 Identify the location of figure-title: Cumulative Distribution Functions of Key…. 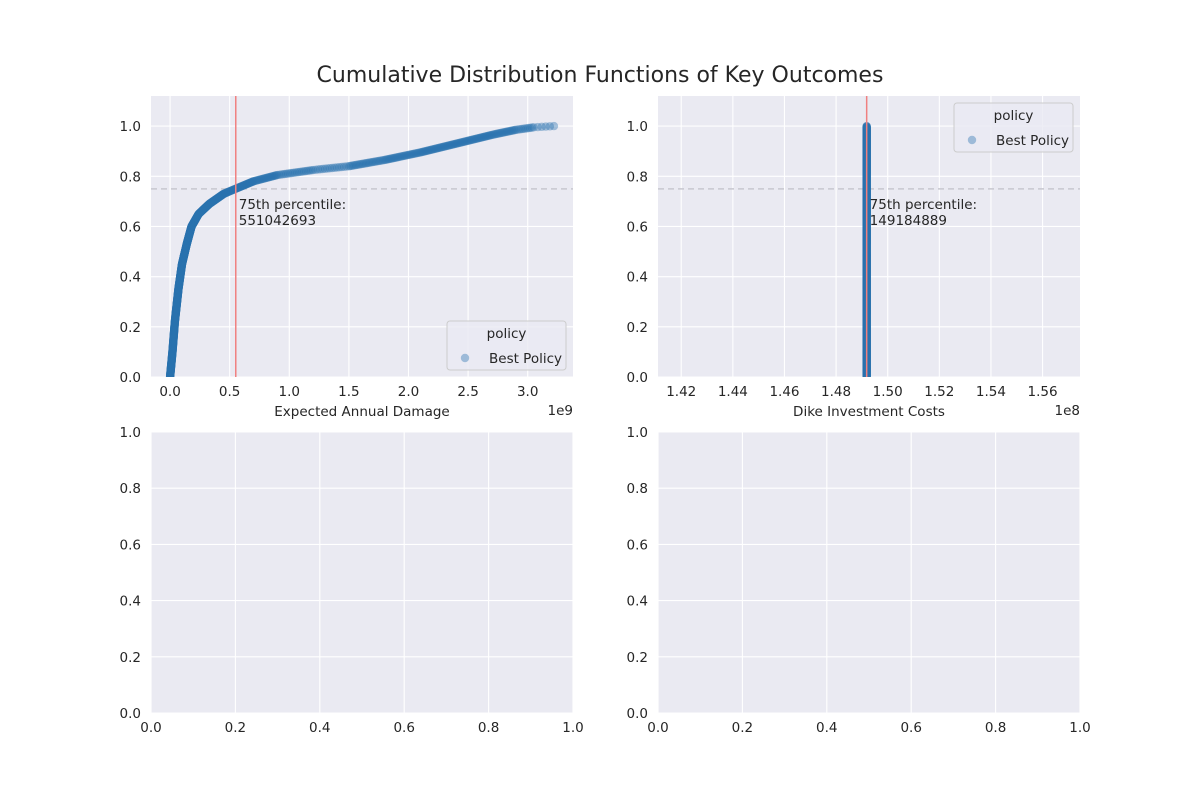
(600, 75).